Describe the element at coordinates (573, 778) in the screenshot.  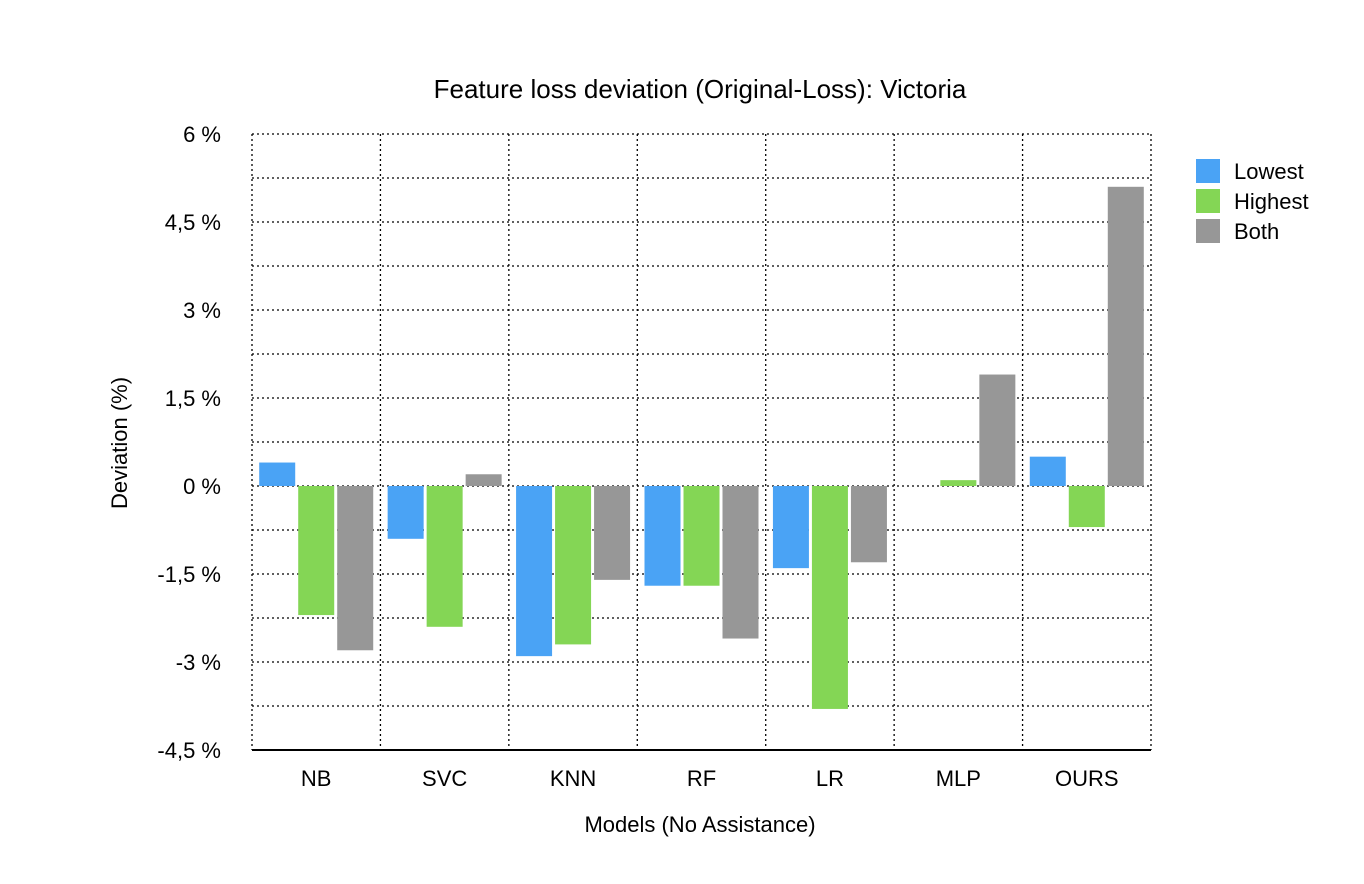
I see `x-tick-label: KNN` at that location.